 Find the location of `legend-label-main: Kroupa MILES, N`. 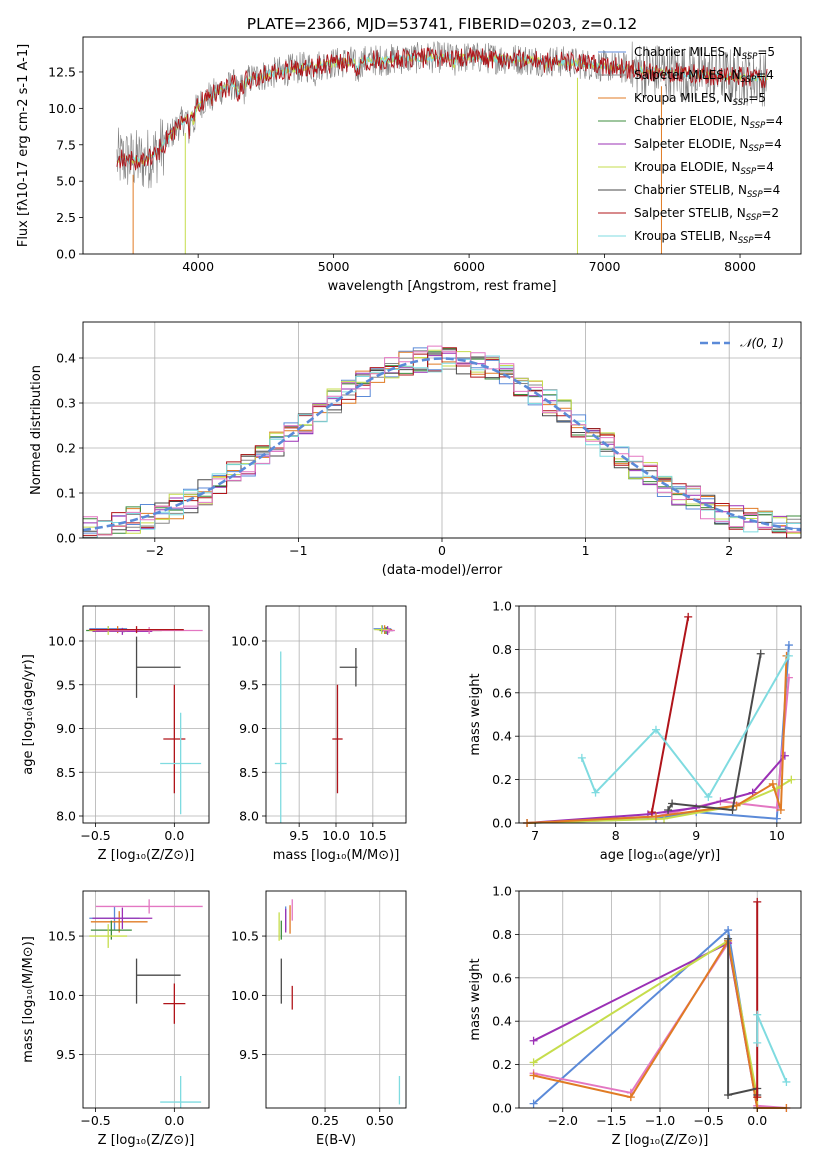

legend-label-main: Kroupa MILES, N is located at coordinates (683, 98).